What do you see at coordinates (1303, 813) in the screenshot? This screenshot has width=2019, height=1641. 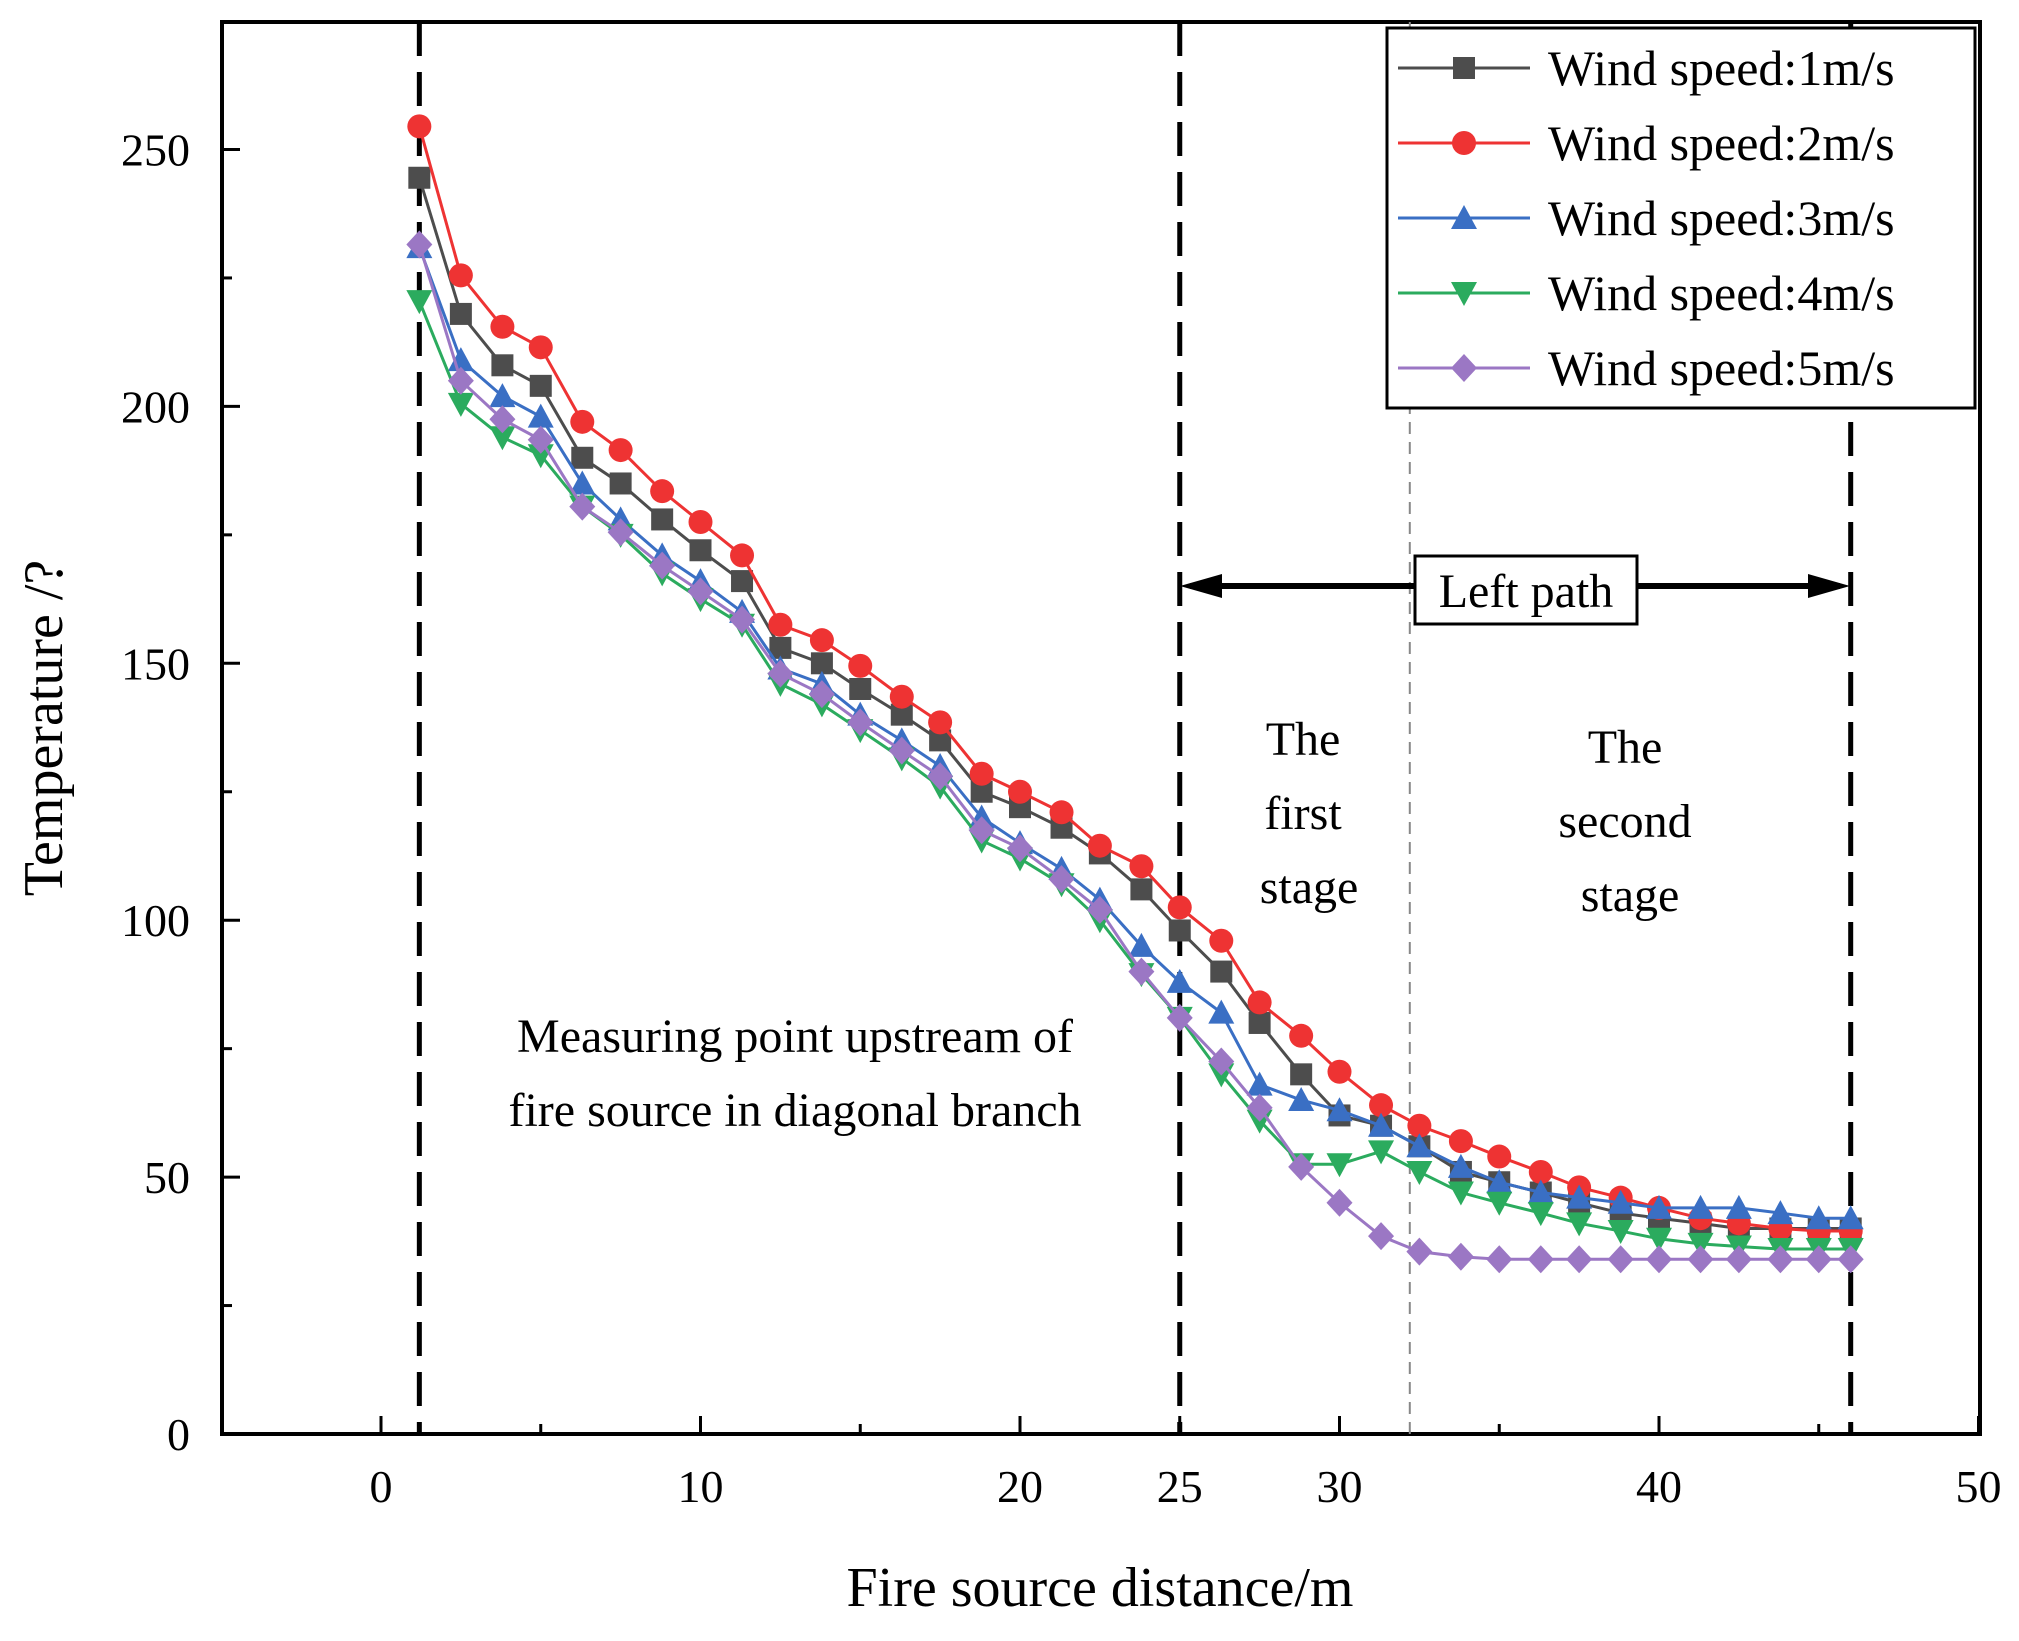 I see `annotation-first-stage-2: first` at bounding box center [1303, 813].